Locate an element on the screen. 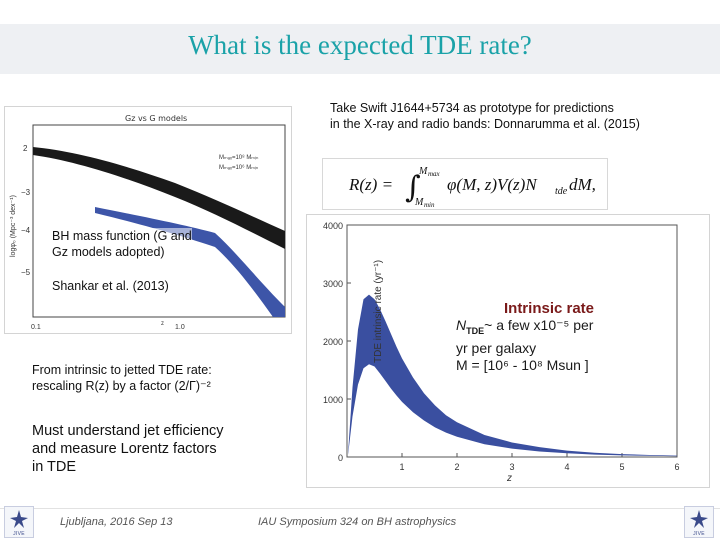 The image size is (720, 540). rate-ytick-label: 4000 is located at coordinates (333, 226).